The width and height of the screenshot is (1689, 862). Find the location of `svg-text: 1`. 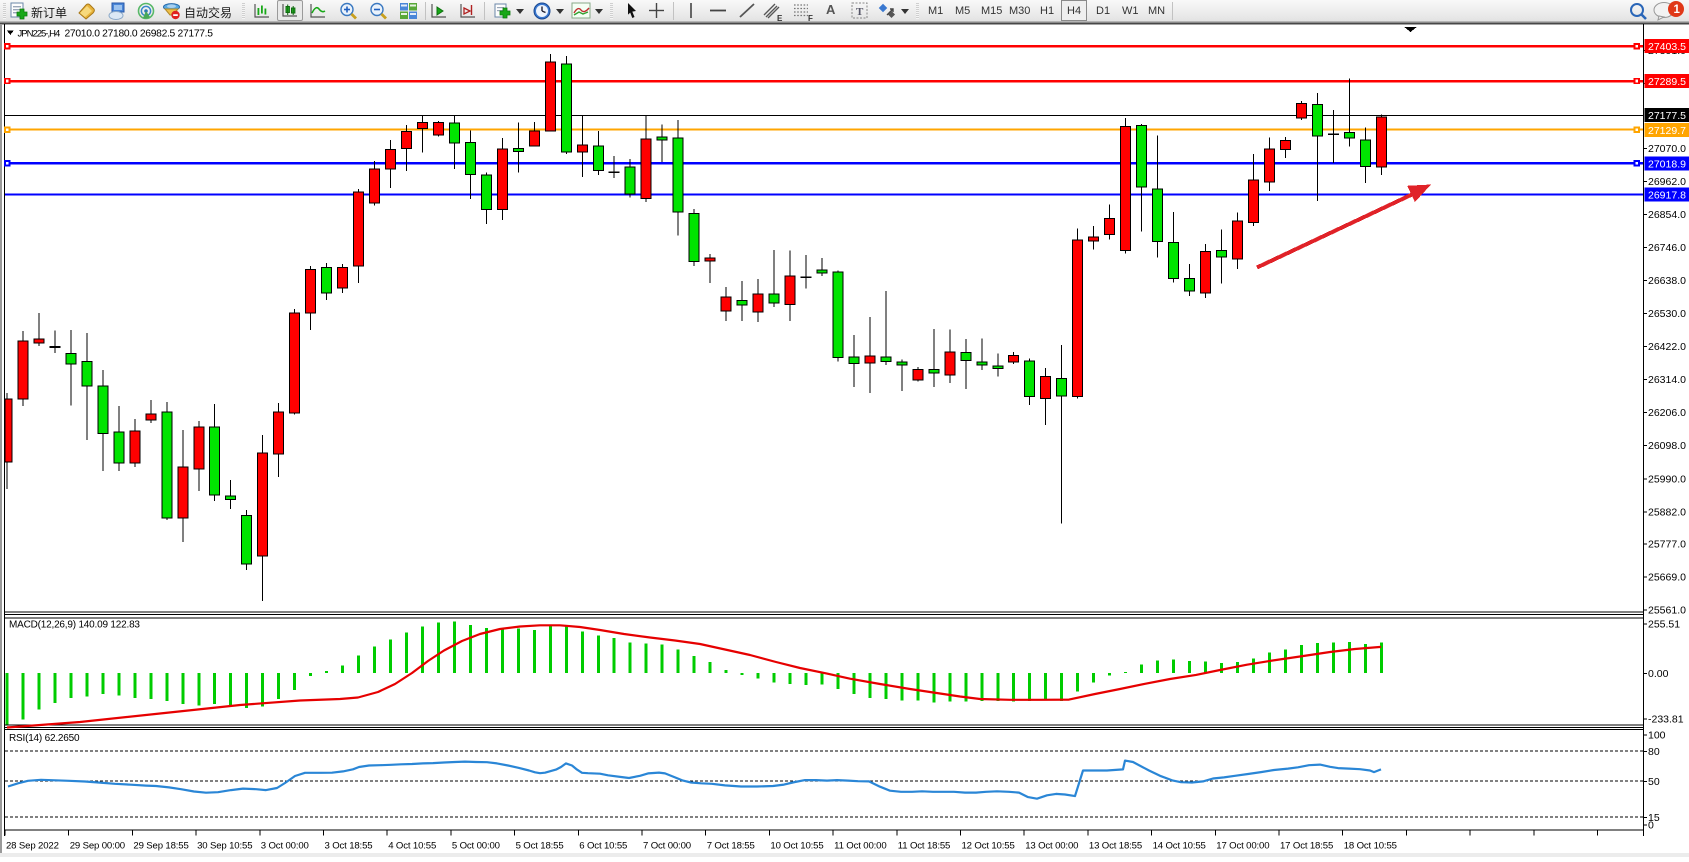

svg-text: 1 is located at coordinates (1677, 10).